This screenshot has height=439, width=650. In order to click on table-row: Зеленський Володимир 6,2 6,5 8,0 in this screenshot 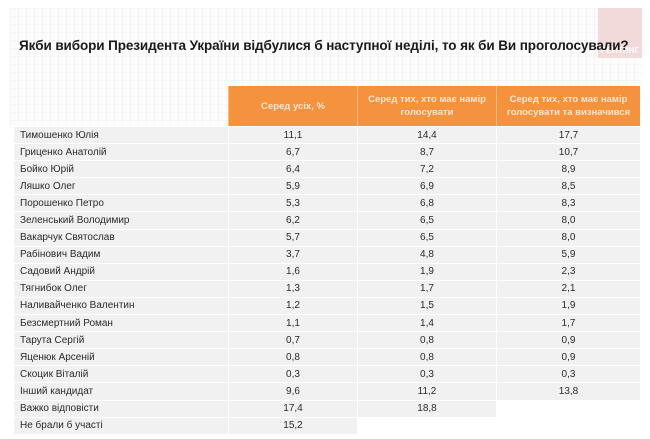, I will do `click(327, 220)`.